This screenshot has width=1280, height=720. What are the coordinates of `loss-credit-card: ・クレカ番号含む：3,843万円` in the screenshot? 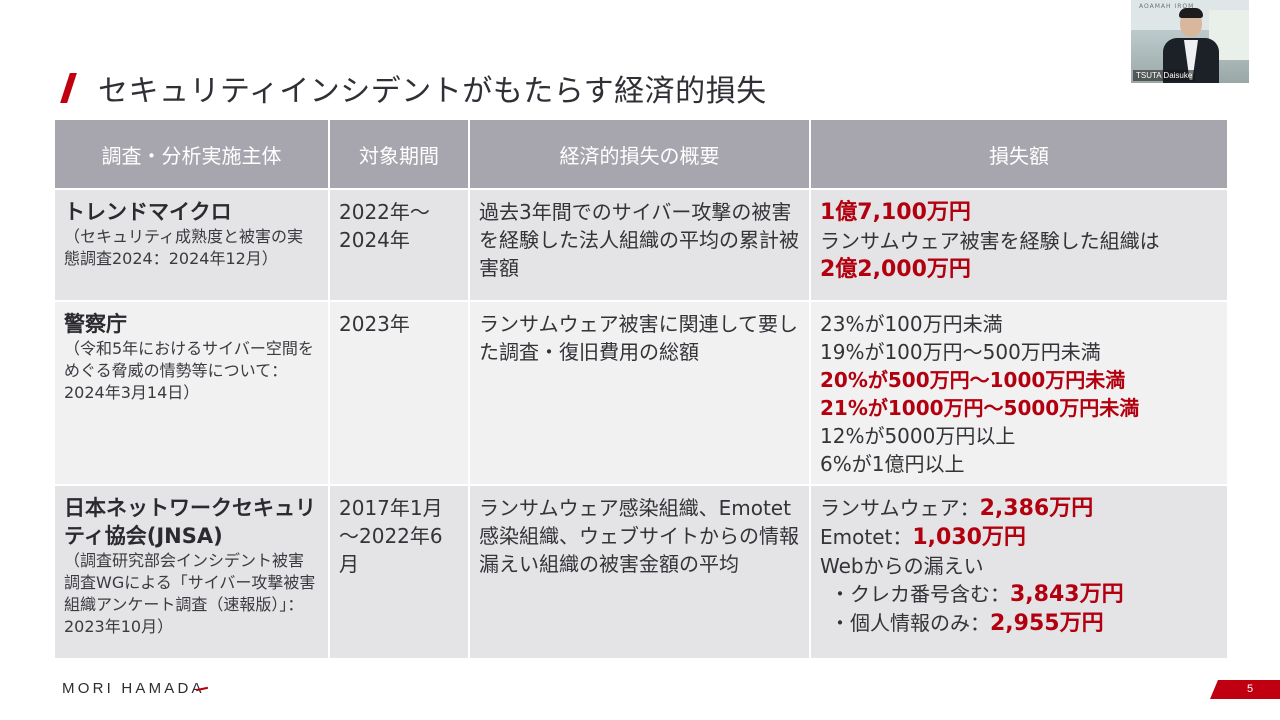 It's located at (1019, 594).